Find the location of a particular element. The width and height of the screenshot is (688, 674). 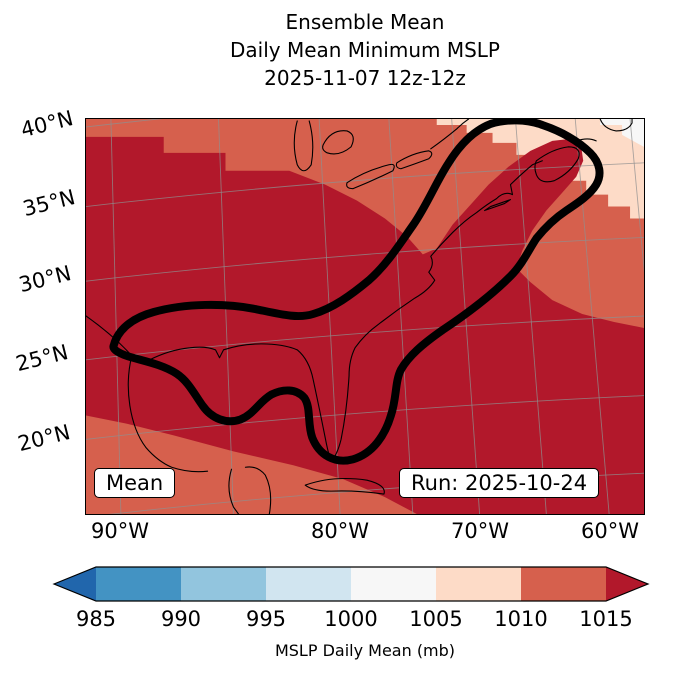

lat-tick-20n: 20°N is located at coordinates (44, 438).